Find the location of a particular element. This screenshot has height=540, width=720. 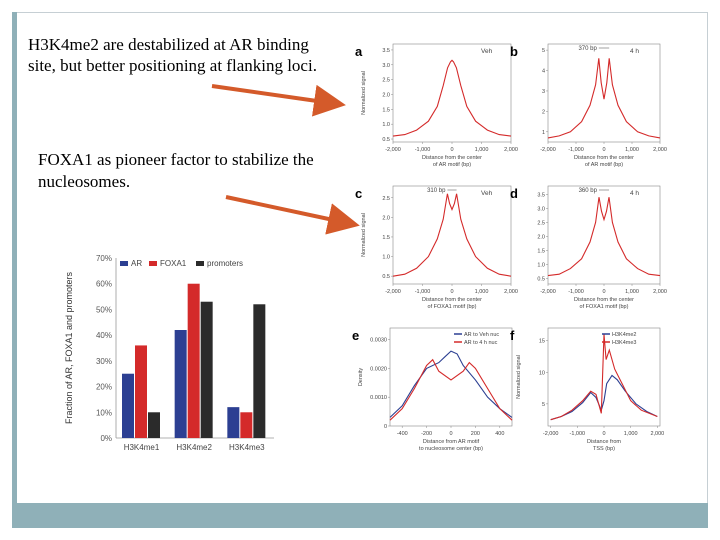

bar-chart-y-axis-label: Fraction of AR, FOXA1 and promoters is located at coordinates (69, 347).